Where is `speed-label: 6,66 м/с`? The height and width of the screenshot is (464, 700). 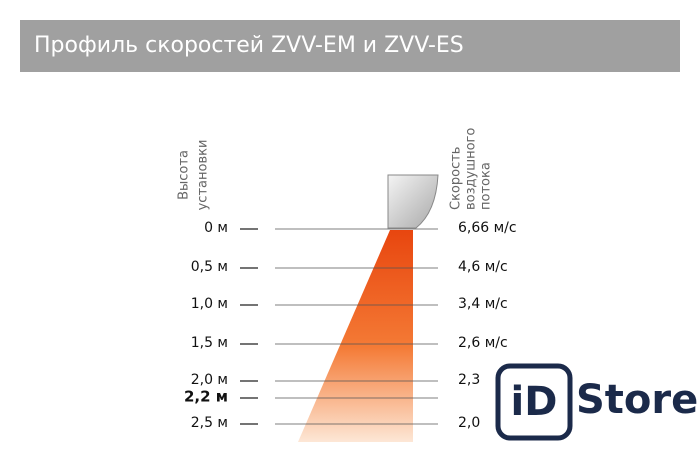 speed-label: 6,66 м/с is located at coordinates (487, 228).